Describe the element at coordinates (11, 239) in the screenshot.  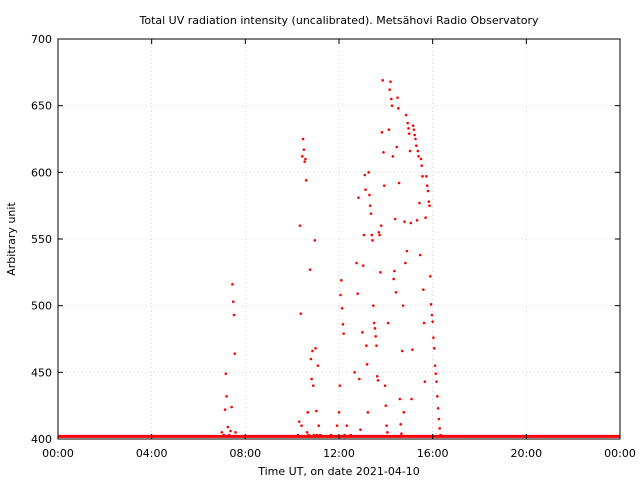
I see `y-axis-label: Arbitrary unit` at that location.